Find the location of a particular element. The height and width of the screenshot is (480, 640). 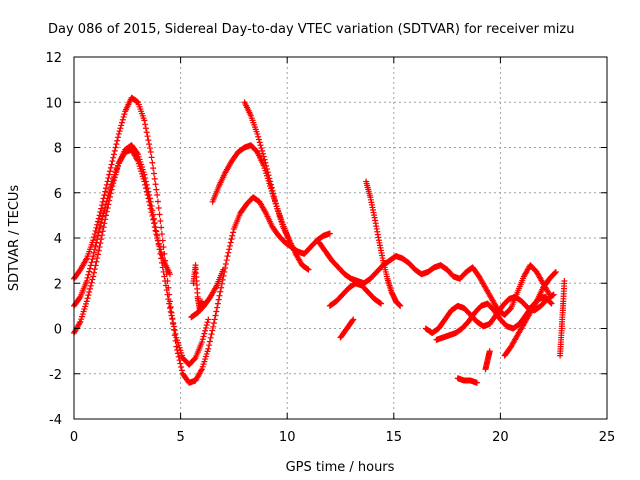

y-tick-label-1: -2 is located at coordinates (55, 375).